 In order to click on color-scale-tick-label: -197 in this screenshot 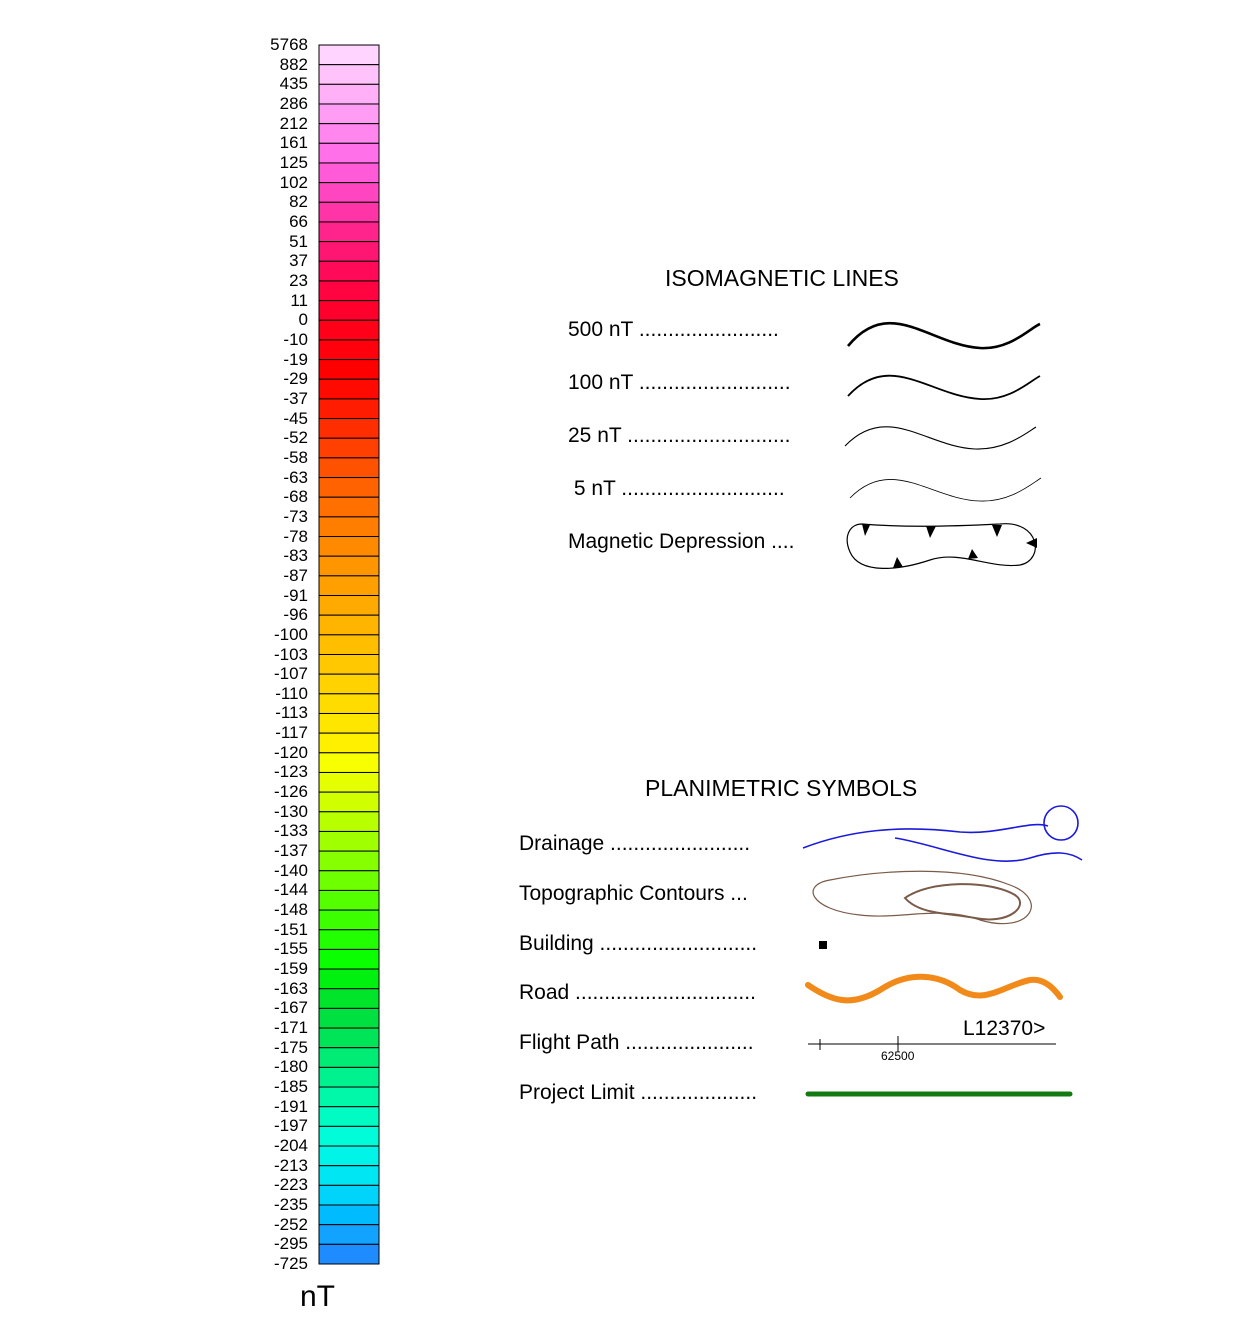, I will do `click(290, 1126)`.